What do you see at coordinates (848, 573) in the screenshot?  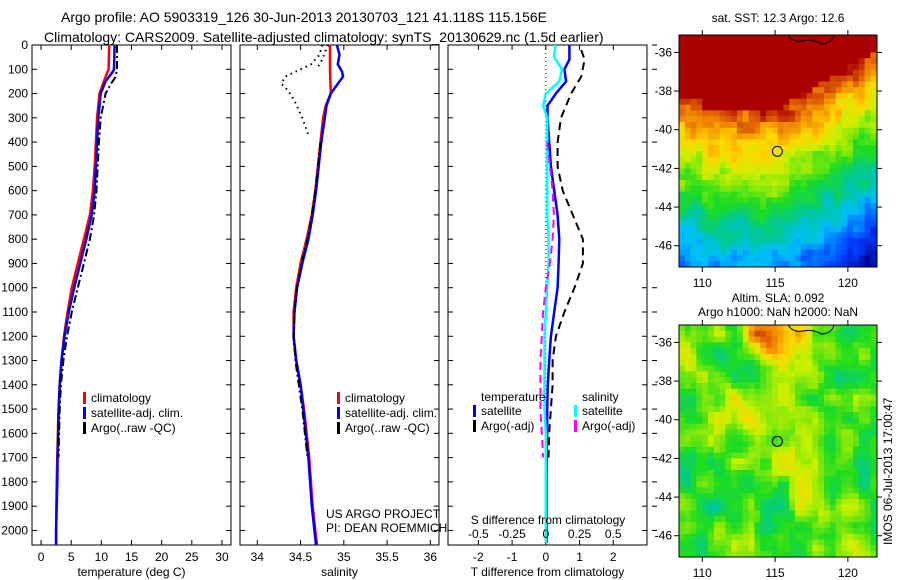 I see `x-tick-label: 120` at bounding box center [848, 573].